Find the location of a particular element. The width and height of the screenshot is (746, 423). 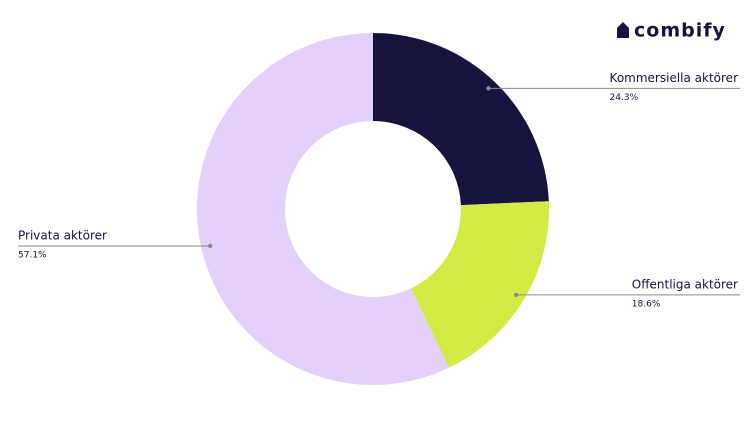

slice-label: Privata aktörer is located at coordinates (62, 235).